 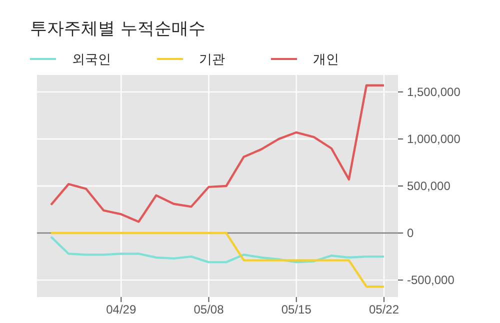 I want to click on x-tick-label: 05/22, so click(x=384, y=309).